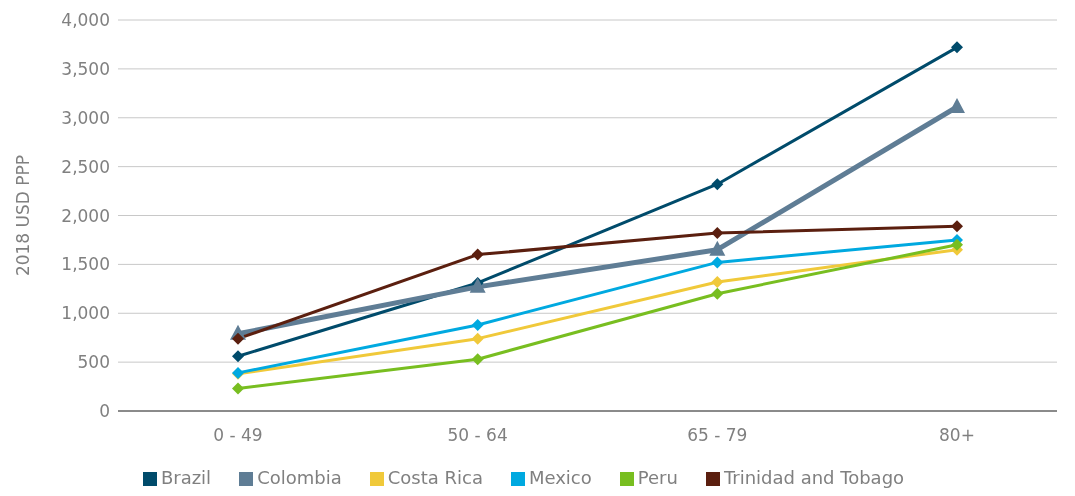 This screenshot has height=496, width=1075. I want to click on y-tick-label: 3,500, so click(85, 68).